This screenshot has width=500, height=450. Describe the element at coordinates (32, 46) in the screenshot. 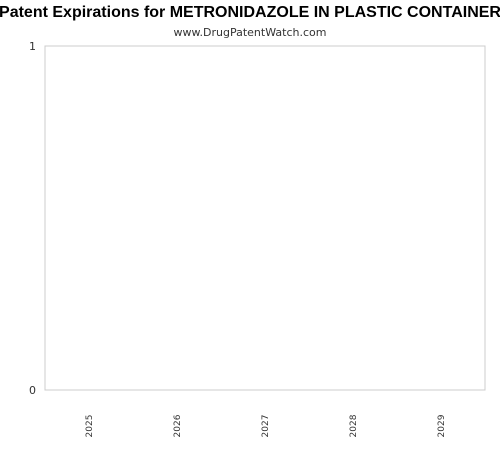

I see `y-tick-label: 1` at that location.